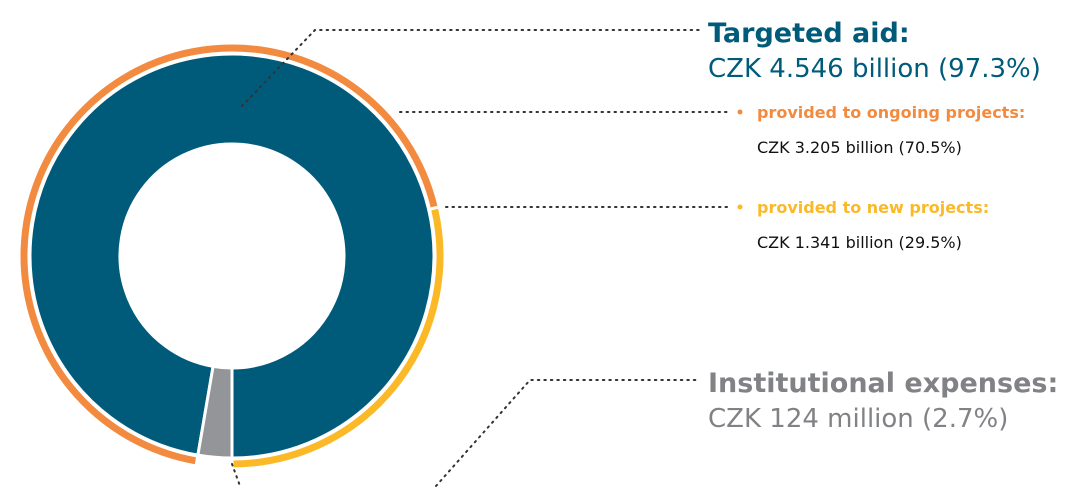 The width and height of the screenshot is (1088, 488). Describe the element at coordinates (873, 207) in the screenshot. I see `part-label: provided to new projects:` at that location.